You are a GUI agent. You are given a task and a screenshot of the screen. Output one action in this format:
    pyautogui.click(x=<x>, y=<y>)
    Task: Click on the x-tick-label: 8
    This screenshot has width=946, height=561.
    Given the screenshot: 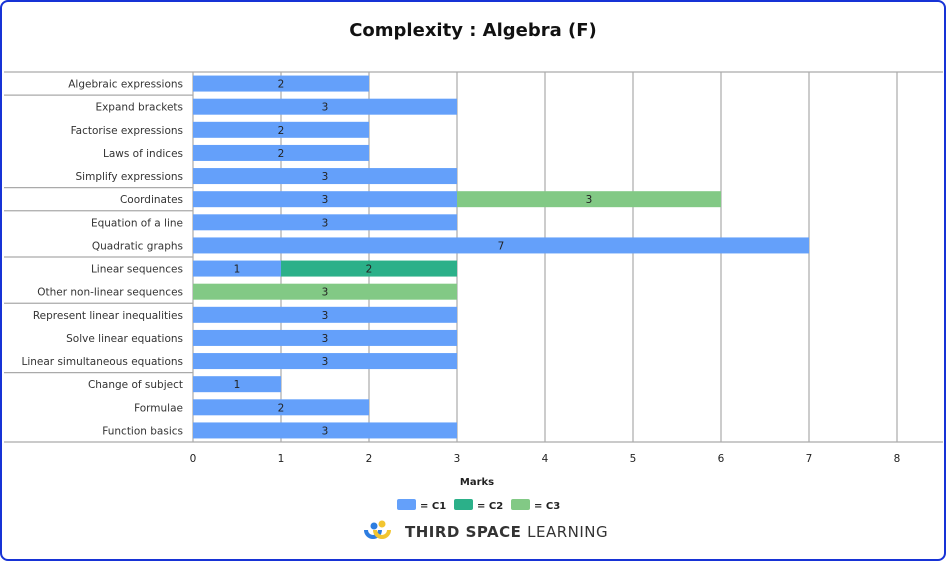 What is the action you would take?
    pyautogui.click(x=897, y=459)
    